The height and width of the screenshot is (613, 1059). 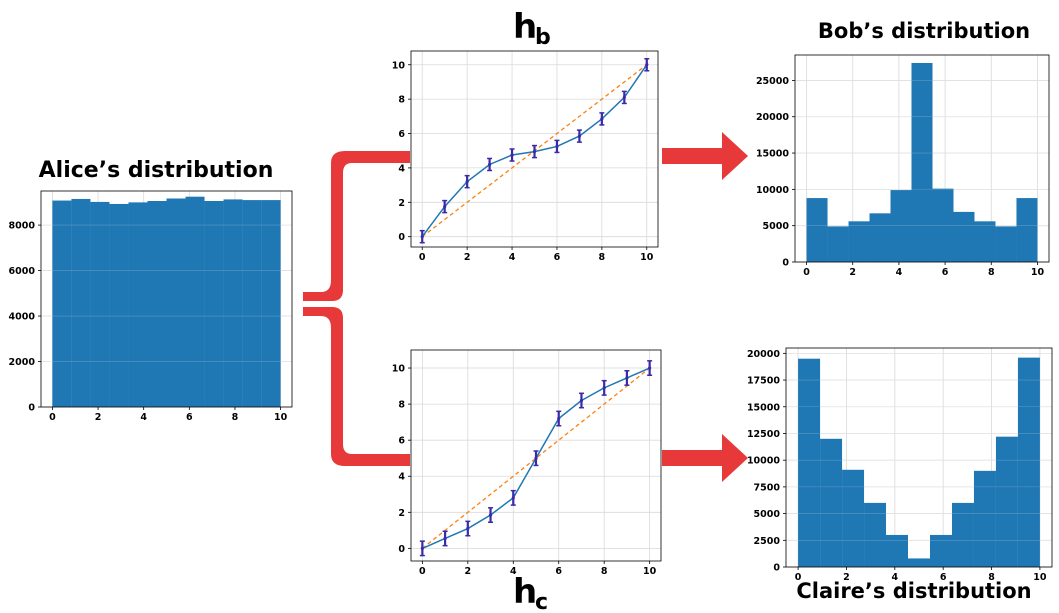 I want to click on hc-frame, so click(x=536, y=455).